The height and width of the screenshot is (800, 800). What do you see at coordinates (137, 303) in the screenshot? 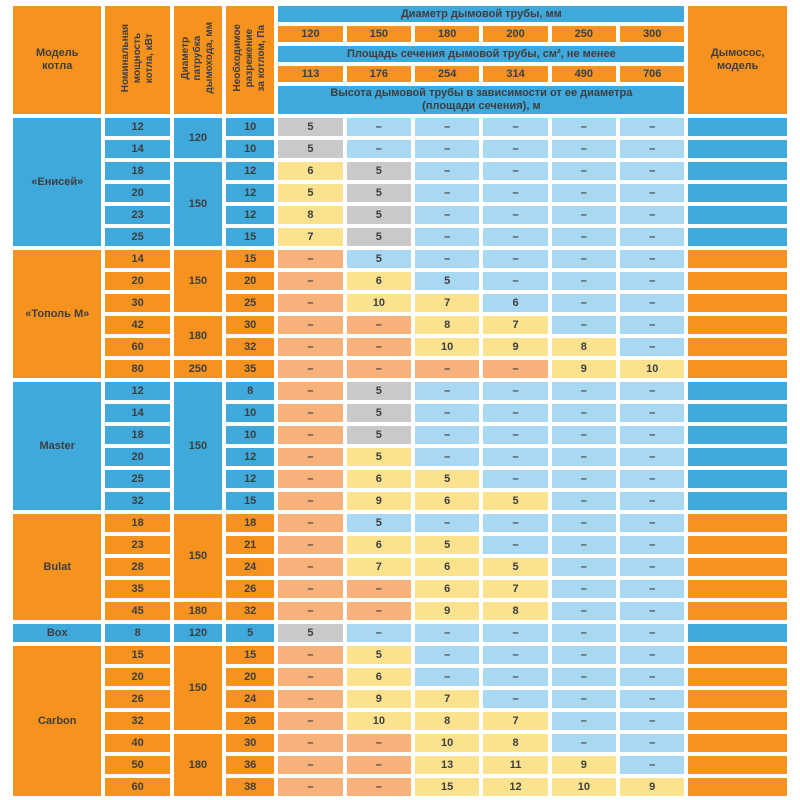
I see `power-cell: 30` at bounding box center [137, 303].